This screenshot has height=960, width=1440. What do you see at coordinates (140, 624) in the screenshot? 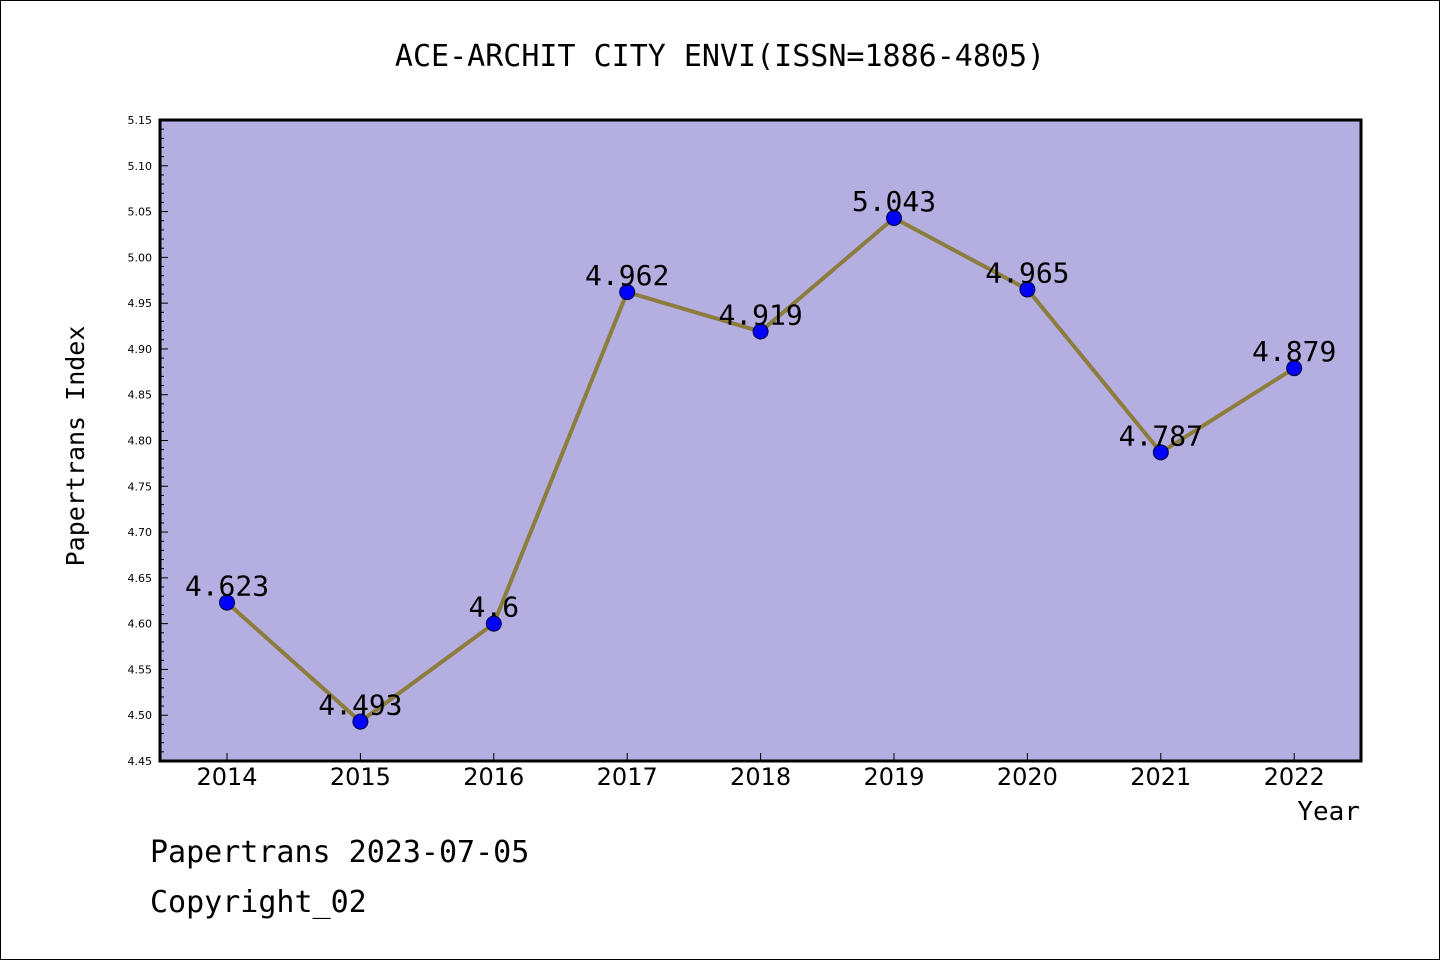
I see `y-tick-label: 4.60` at bounding box center [140, 624].